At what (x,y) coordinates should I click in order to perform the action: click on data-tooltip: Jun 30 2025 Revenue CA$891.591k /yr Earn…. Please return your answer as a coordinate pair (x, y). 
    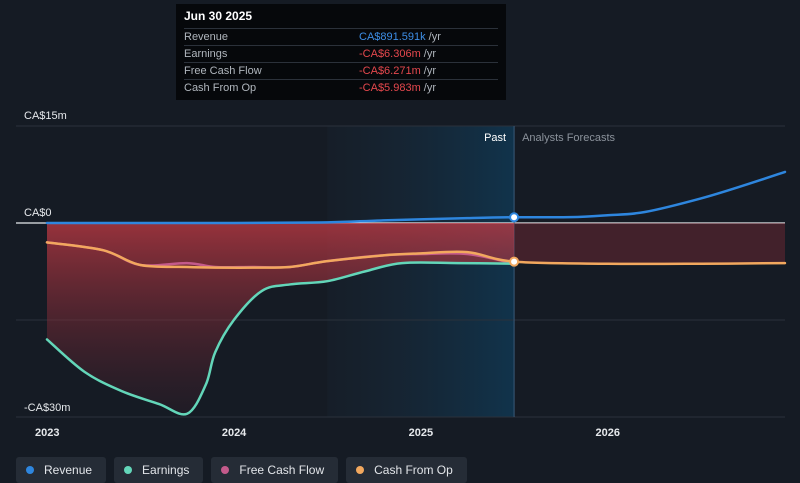
    Looking at the image, I should click on (341, 52).